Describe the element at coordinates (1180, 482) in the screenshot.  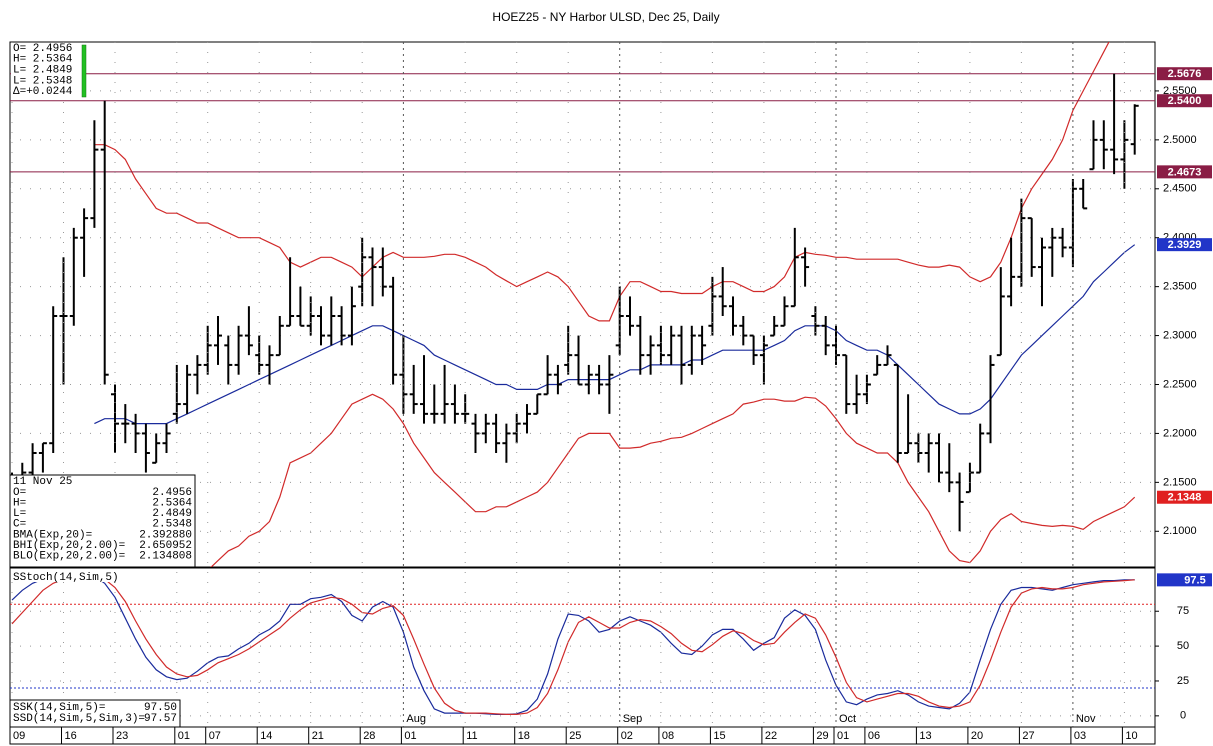
I see `y-tick-label: 2.1500` at that location.